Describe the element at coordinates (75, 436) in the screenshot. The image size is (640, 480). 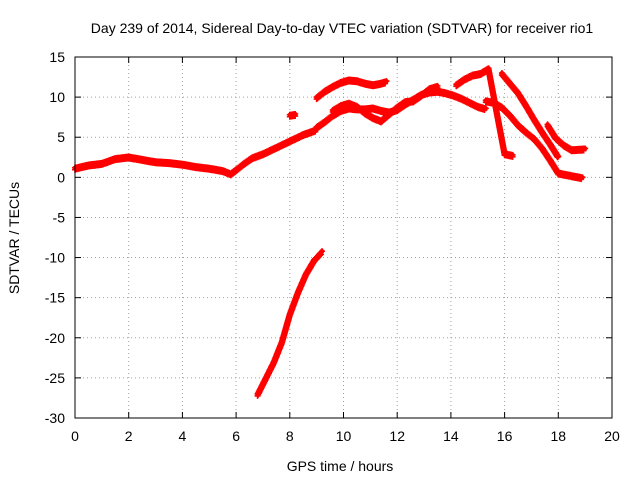
I see `x-tick-label: 0` at that location.